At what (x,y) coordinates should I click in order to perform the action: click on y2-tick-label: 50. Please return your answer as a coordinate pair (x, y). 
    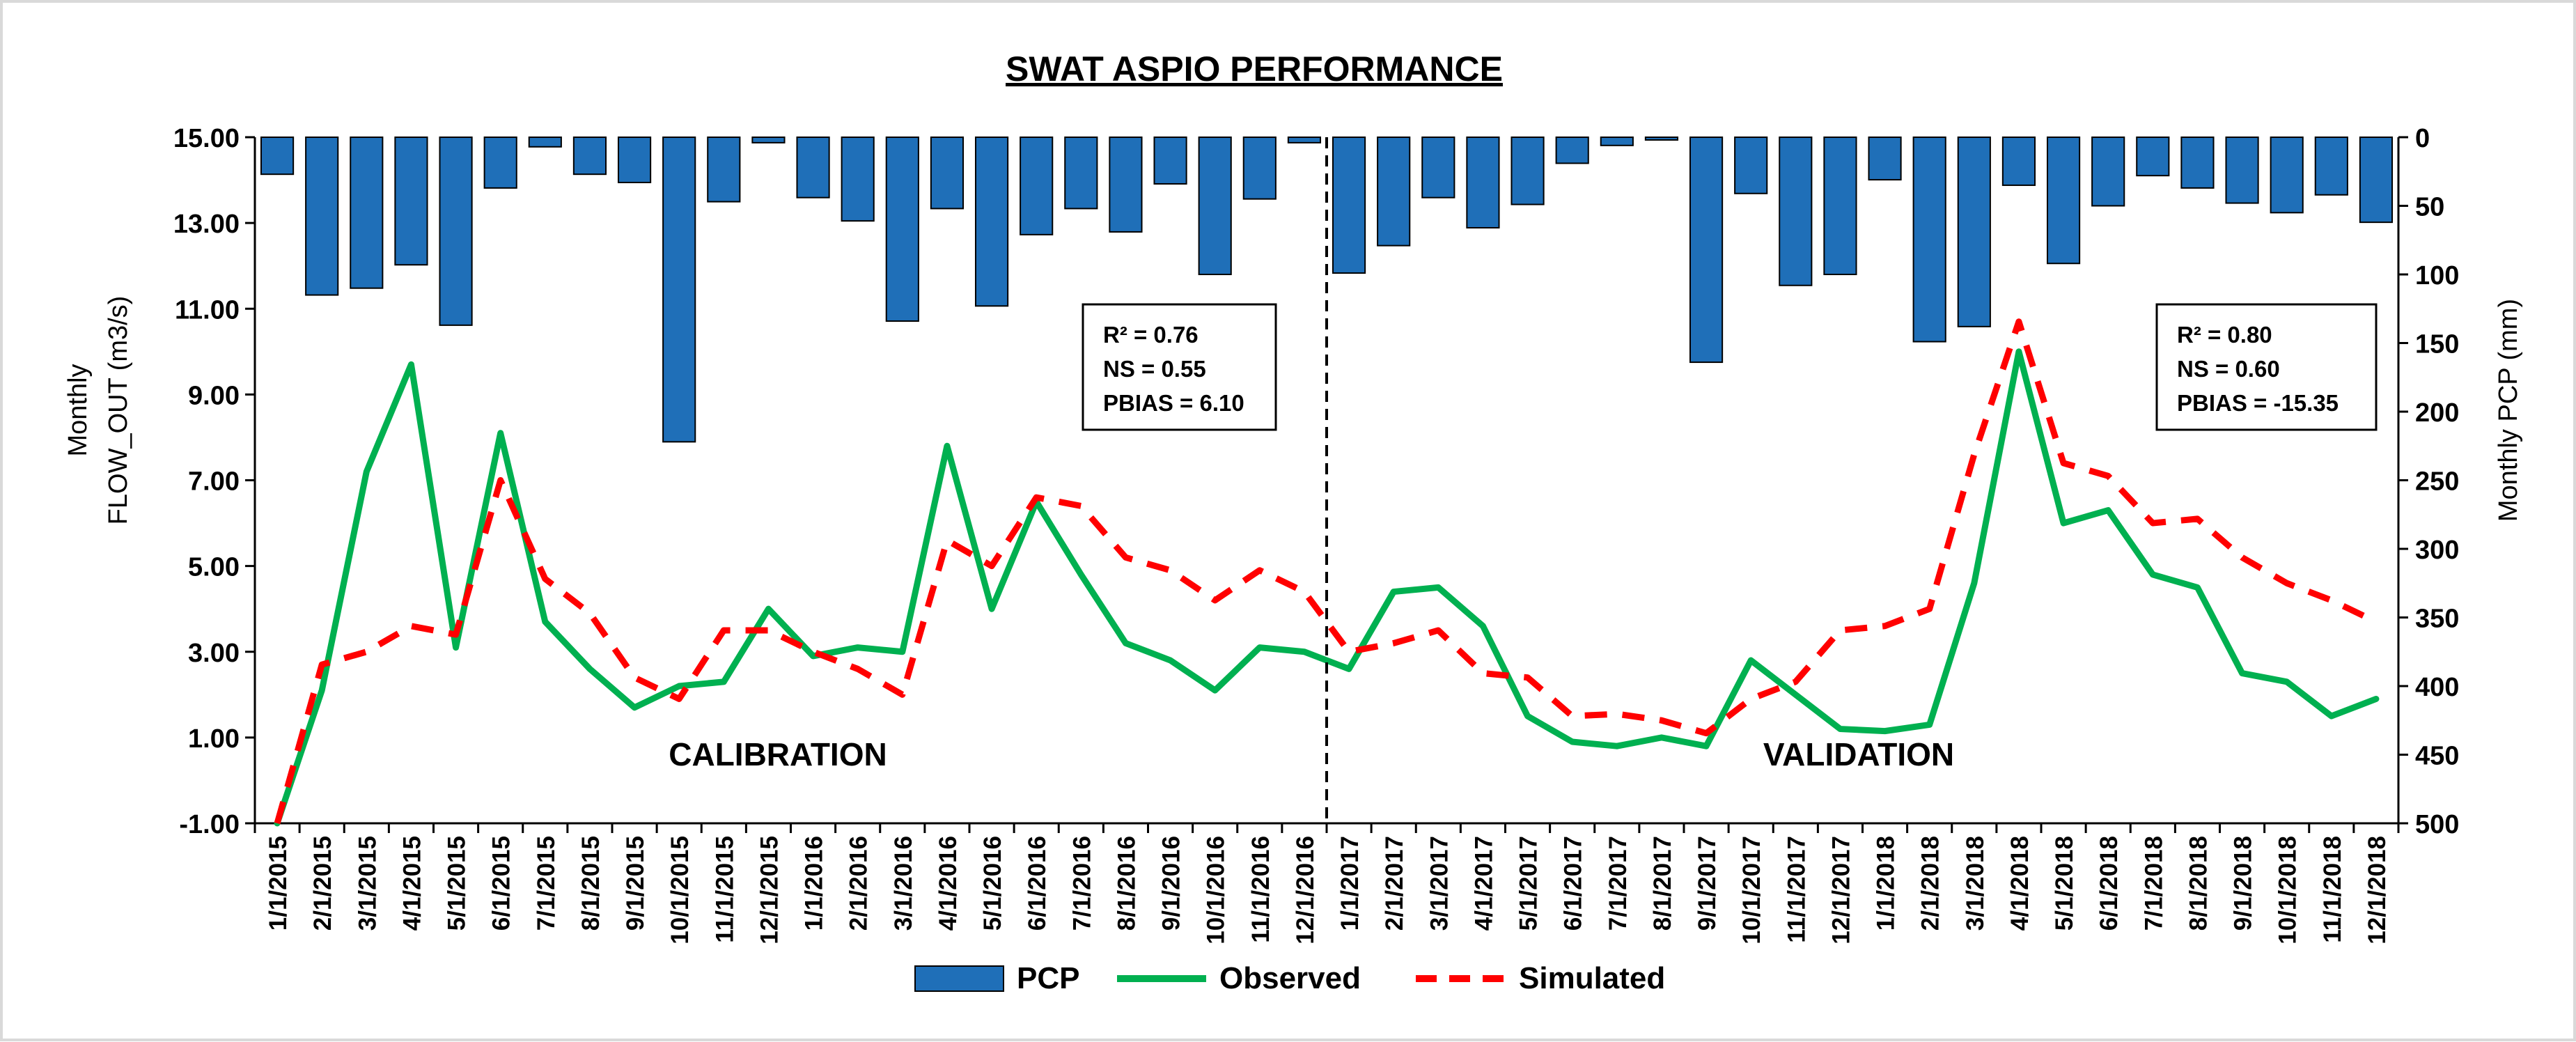
    Looking at the image, I should click on (2429, 207).